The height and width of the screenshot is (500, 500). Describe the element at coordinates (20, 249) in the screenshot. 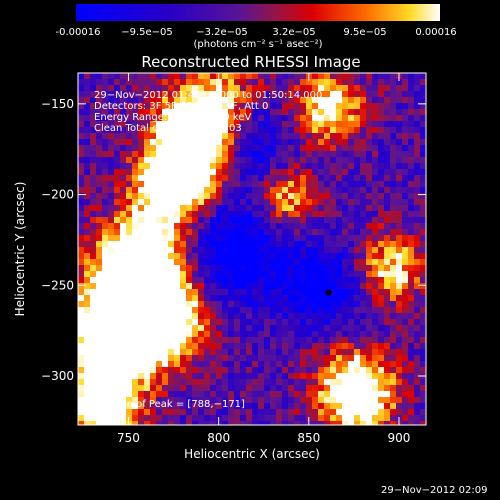

I see `y-axis-label: Heliocentric Y (arcsec)` at that location.